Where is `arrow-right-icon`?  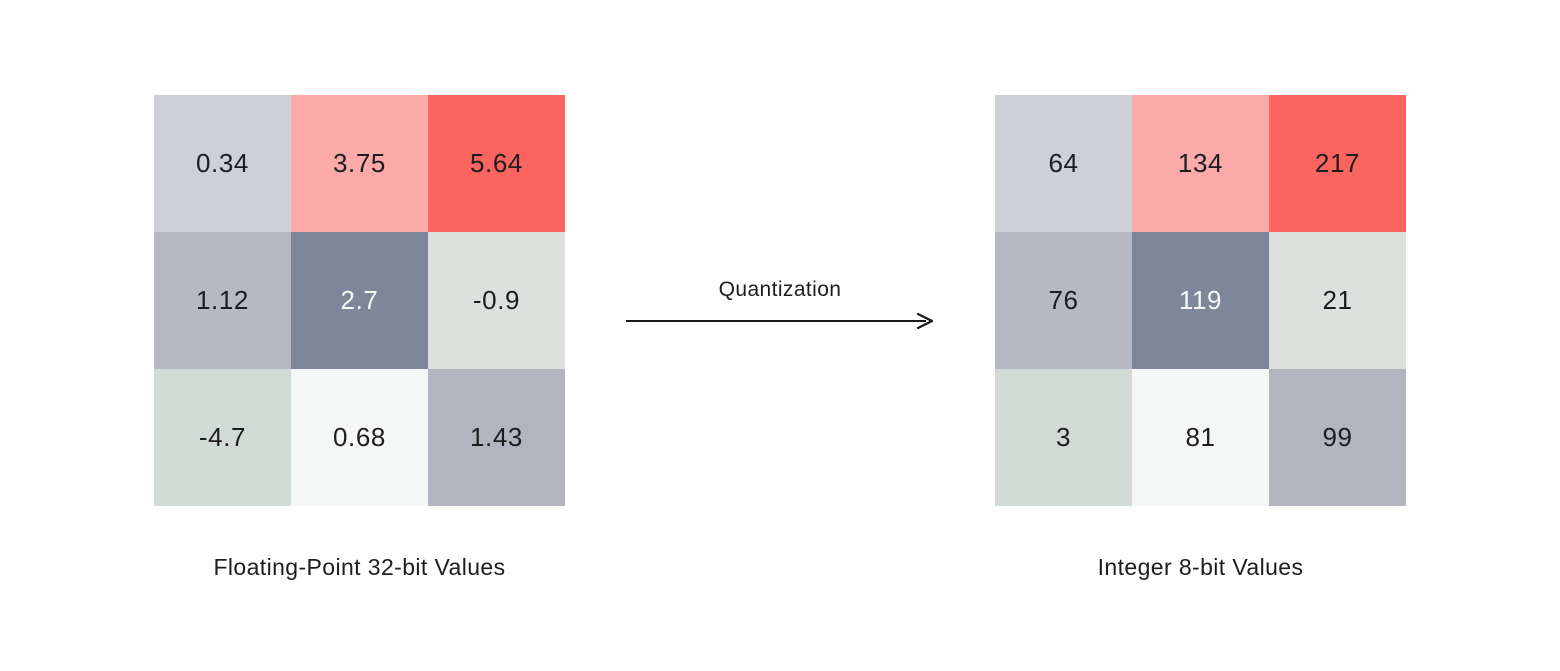 arrow-right-icon is located at coordinates (780, 321).